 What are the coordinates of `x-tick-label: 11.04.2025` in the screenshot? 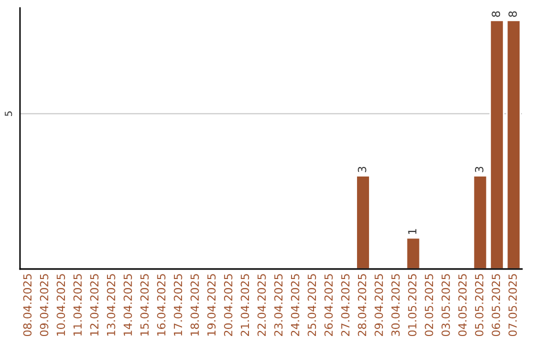 It's located at (77, 305).